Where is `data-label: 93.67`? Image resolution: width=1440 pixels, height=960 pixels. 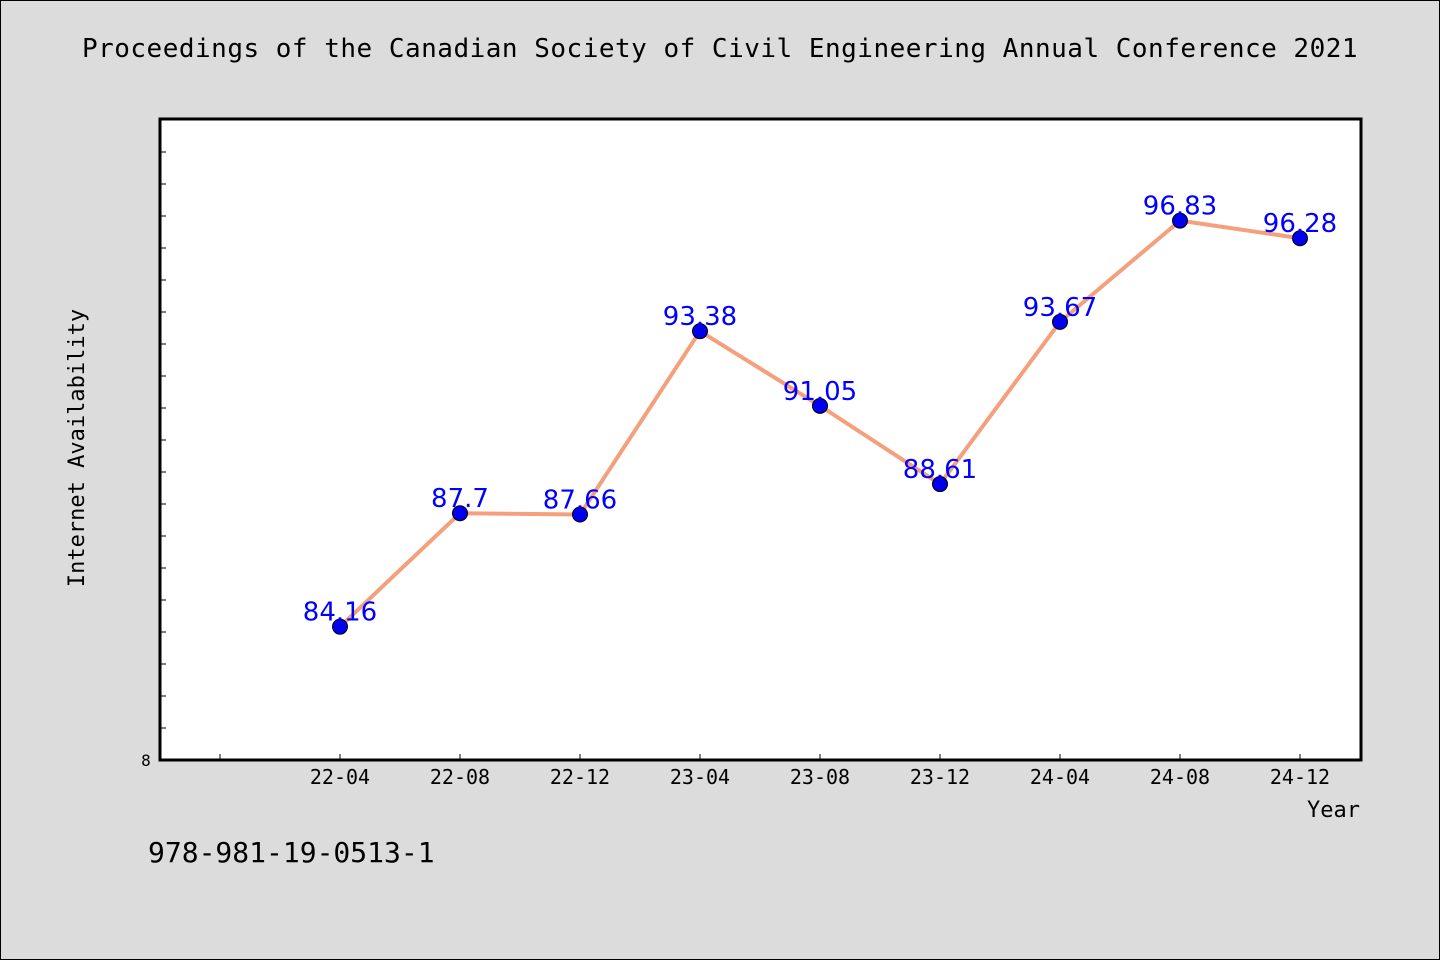 data-label: 93.67 is located at coordinates (1060, 308).